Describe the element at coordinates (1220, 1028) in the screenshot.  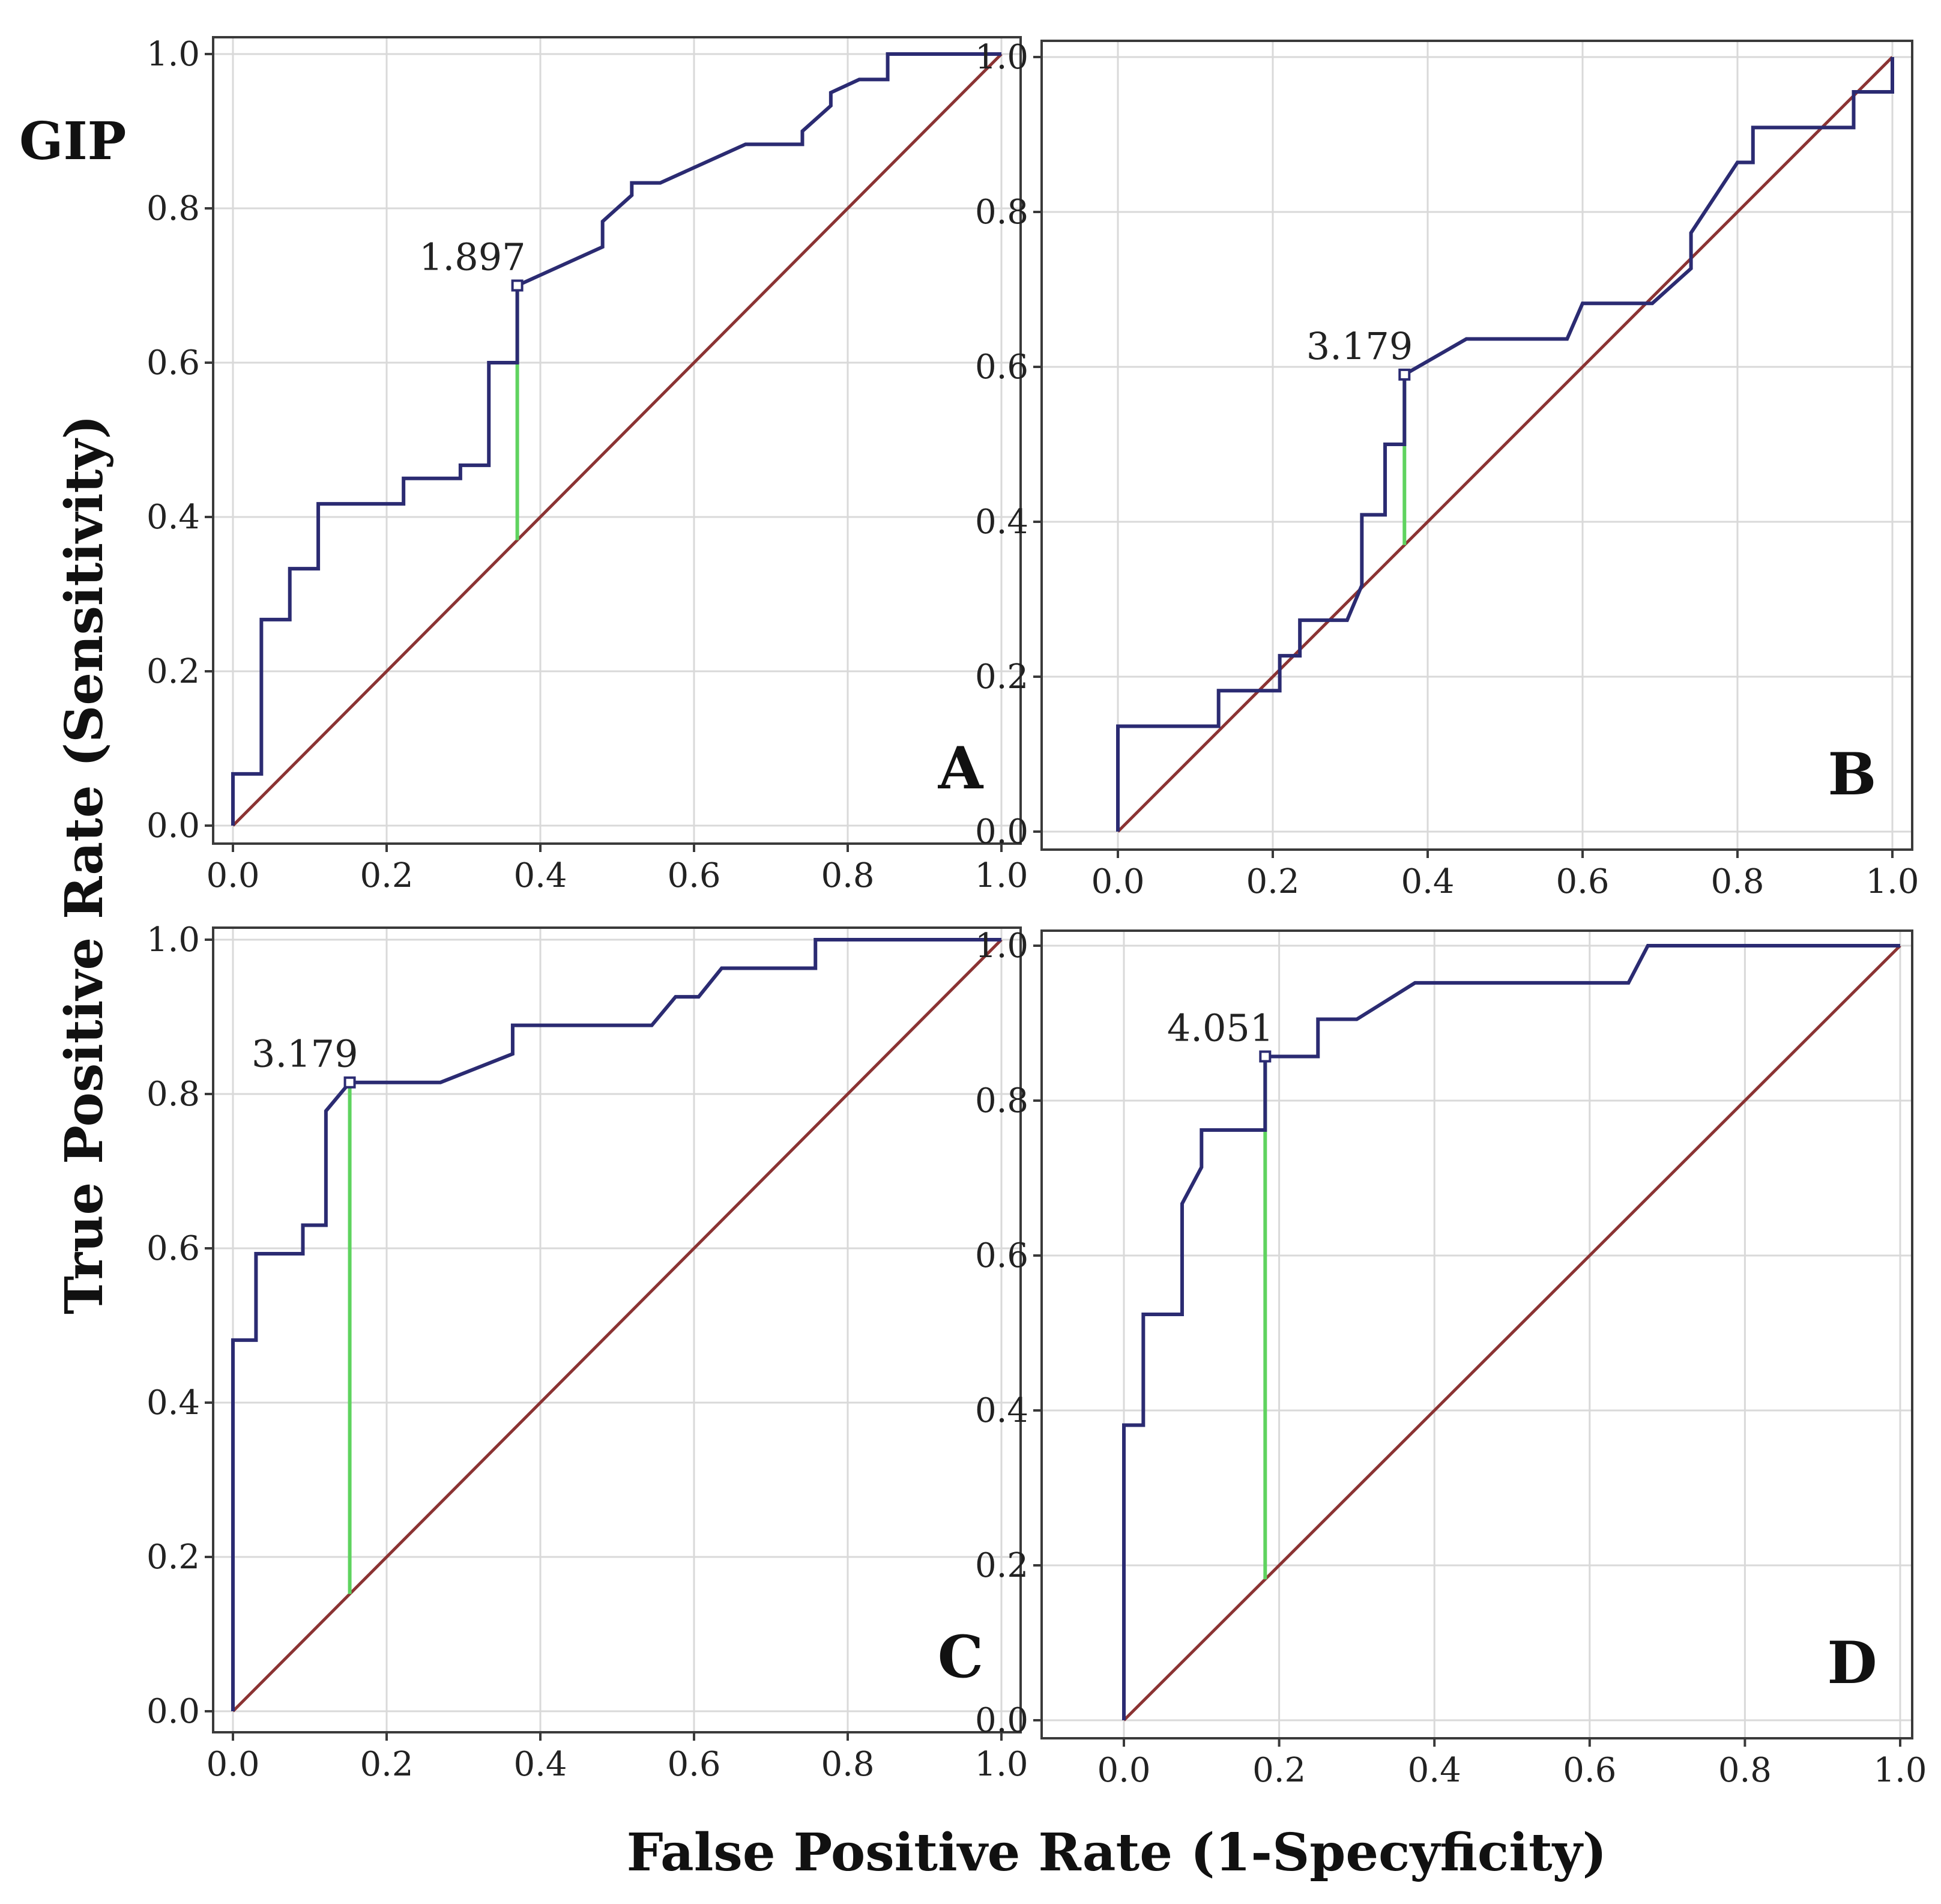
I see `optimal-point-label: 4.051` at that location.